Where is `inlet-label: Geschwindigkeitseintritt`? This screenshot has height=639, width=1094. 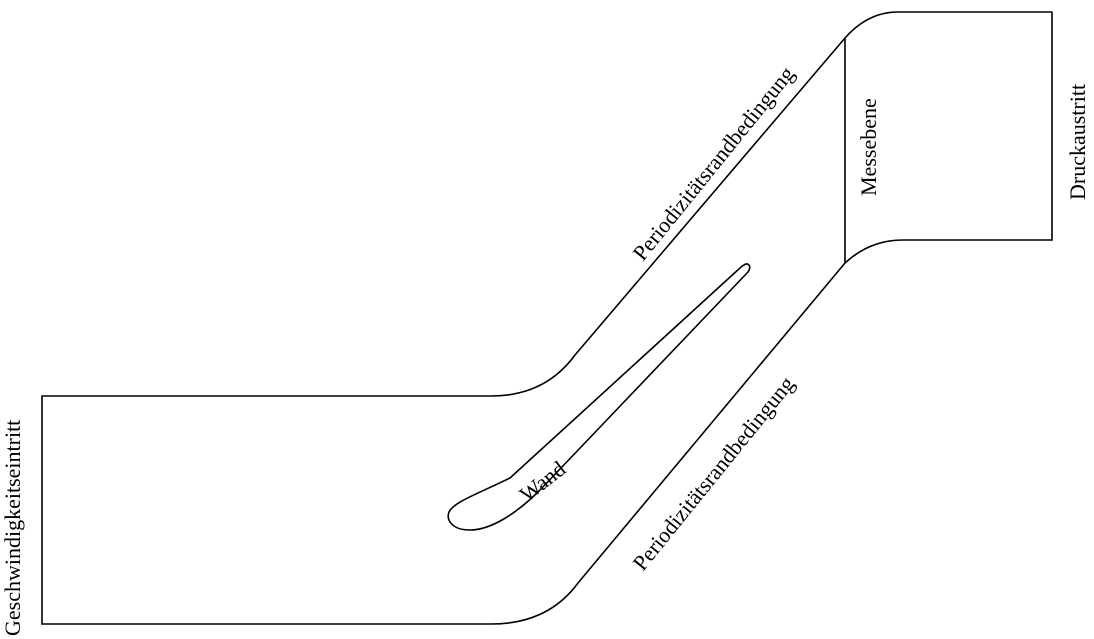 inlet-label: Geschwindigkeitseintritt is located at coordinates (12, 528).